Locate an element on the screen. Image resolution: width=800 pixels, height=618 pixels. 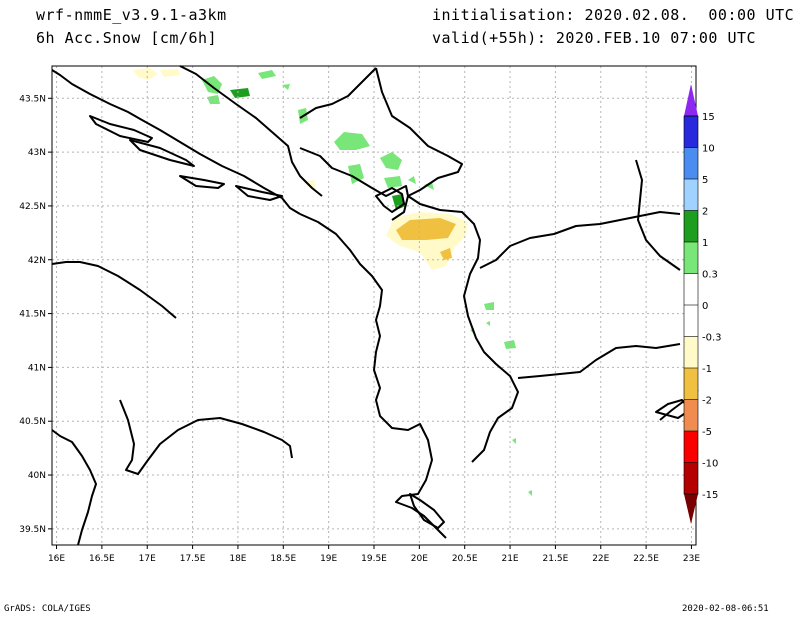
colorbar-label: -1 is located at coordinates (707, 369).